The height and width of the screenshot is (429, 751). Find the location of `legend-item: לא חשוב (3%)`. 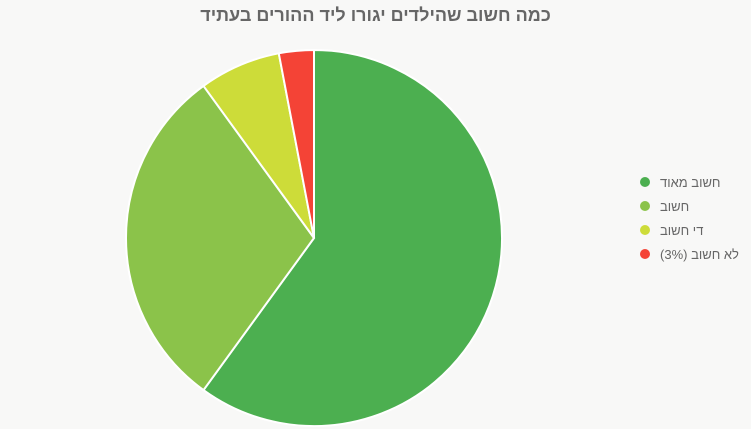

legend-item: לא חשוב (3%) is located at coordinates (689, 254).